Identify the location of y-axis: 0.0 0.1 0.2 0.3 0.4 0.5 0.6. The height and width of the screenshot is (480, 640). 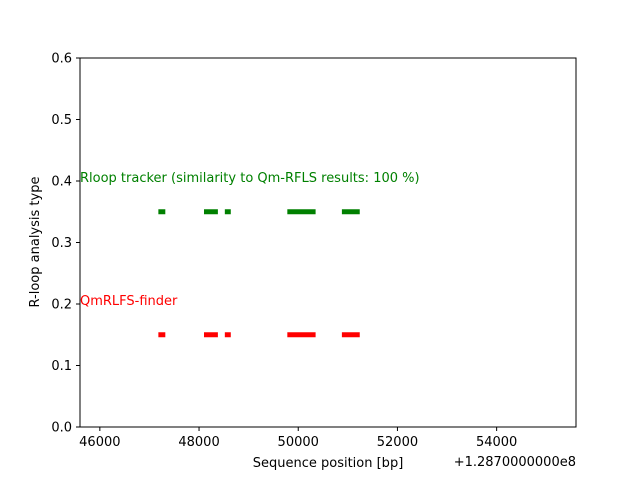
(65, 244).